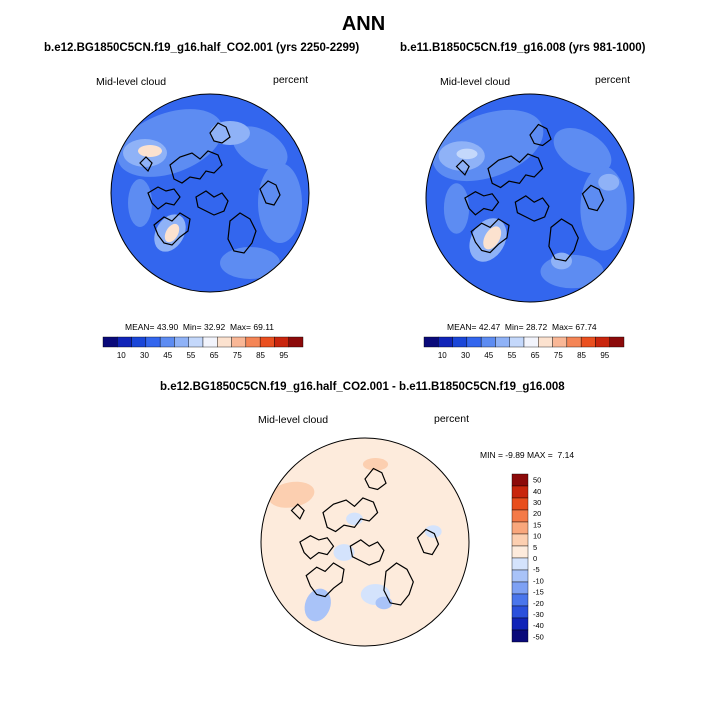 This screenshot has width=727, height=728. Describe the element at coordinates (538, 614) in the screenshot. I see `colorbar-tick-label: -30` at that location.